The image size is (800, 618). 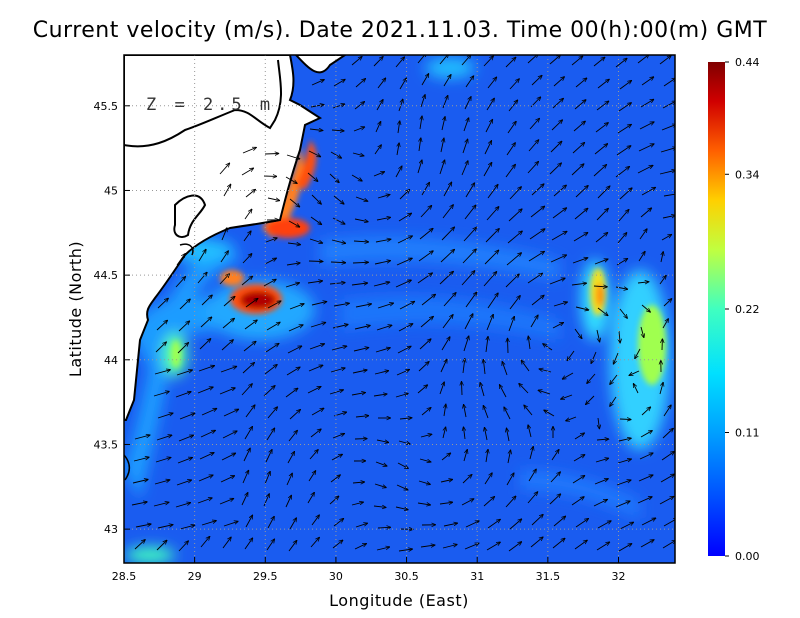 What do you see at coordinates (203, 103) in the screenshot?
I see `border-line` at bounding box center [203, 103].